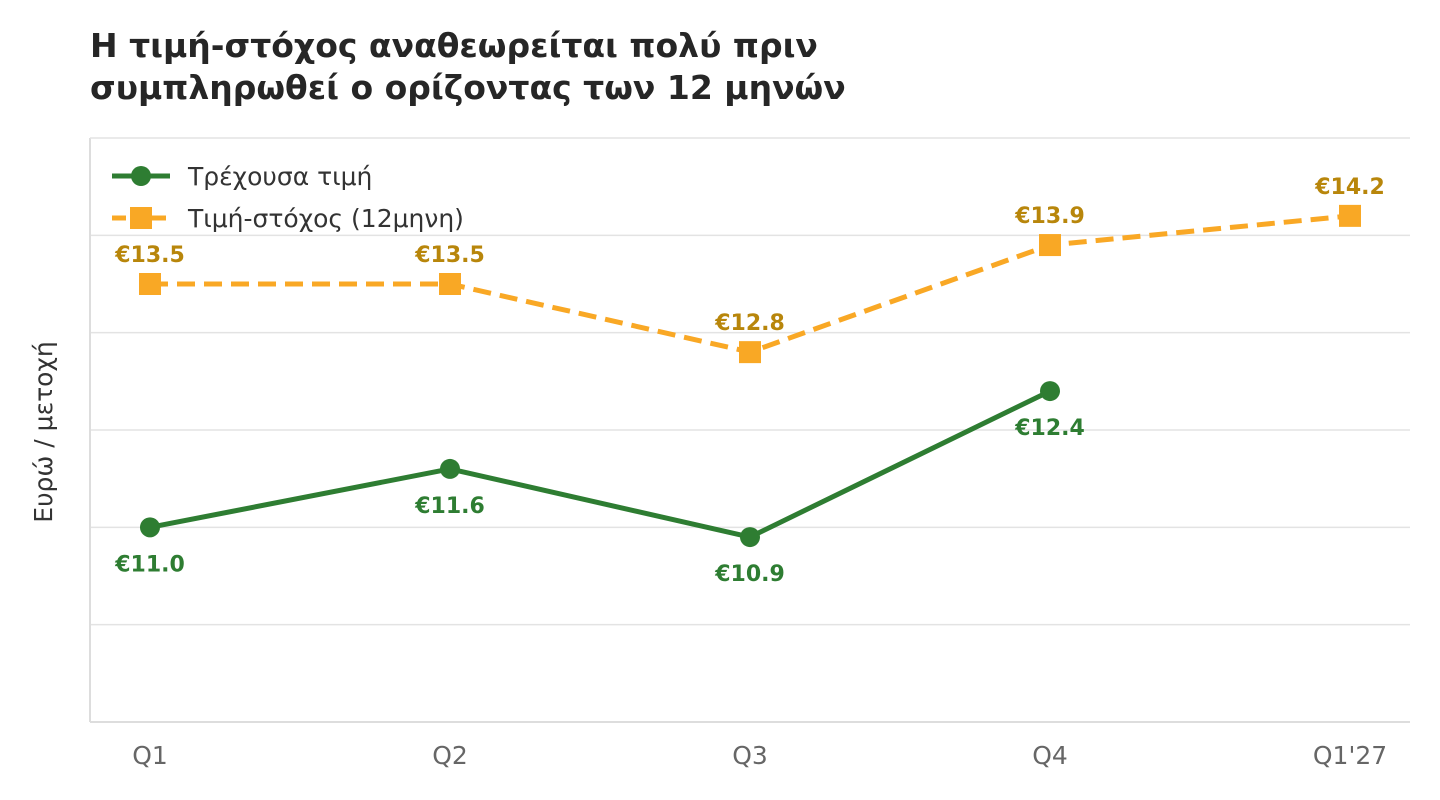 The height and width of the screenshot is (800, 1440). Describe the element at coordinates (149, 564) in the screenshot. I see `data-label: €11.0` at that location.